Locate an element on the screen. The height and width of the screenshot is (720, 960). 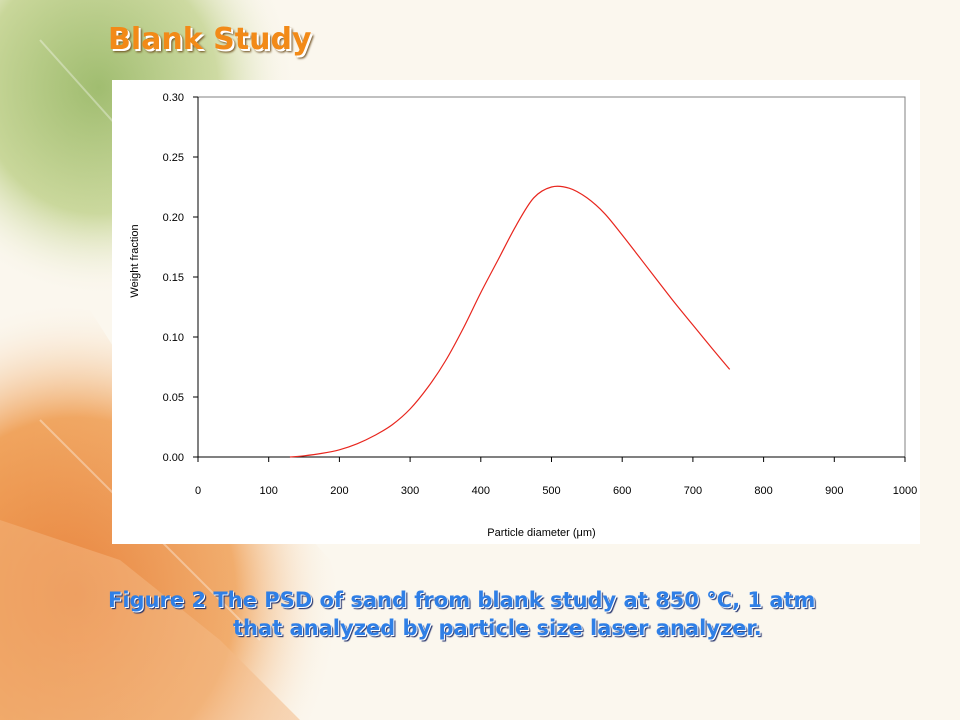
x-tick-label: 1000 is located at coordinates (905, 491).